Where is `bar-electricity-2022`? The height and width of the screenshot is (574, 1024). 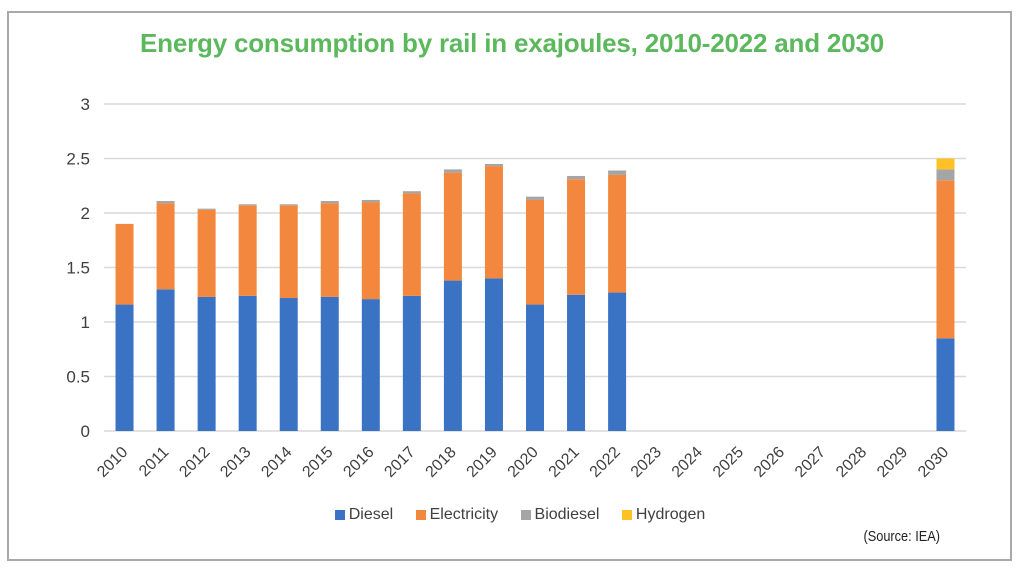 bar-electricity-2022 is located at coordinates (617, 233).